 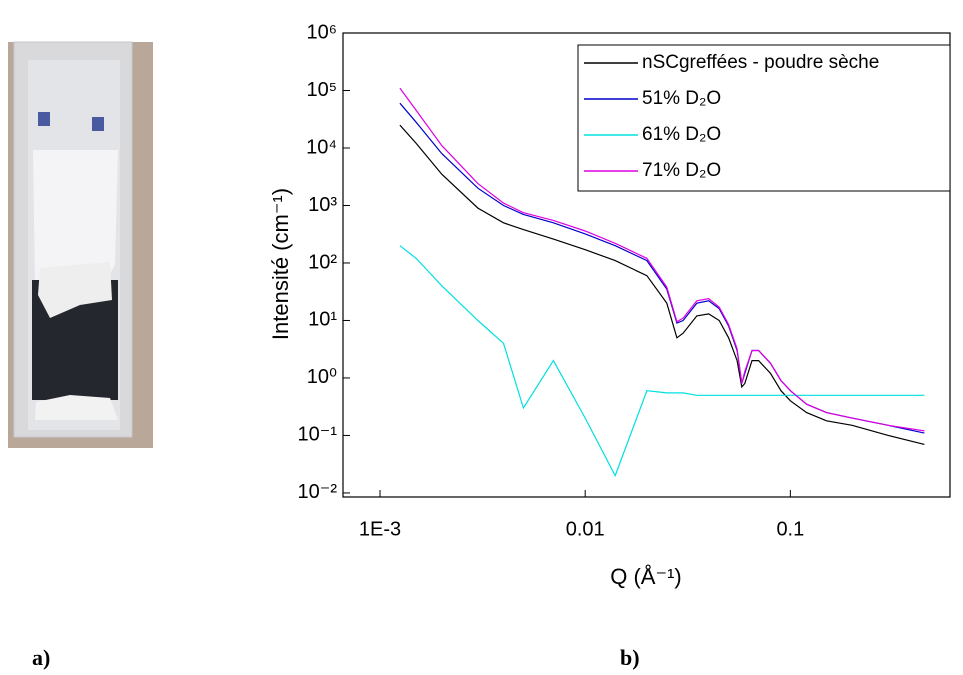 What do you see at coordinates (322, 205) in the screenshot?
I see `y-tick-label: 10³` at bounding box center [322, 205].